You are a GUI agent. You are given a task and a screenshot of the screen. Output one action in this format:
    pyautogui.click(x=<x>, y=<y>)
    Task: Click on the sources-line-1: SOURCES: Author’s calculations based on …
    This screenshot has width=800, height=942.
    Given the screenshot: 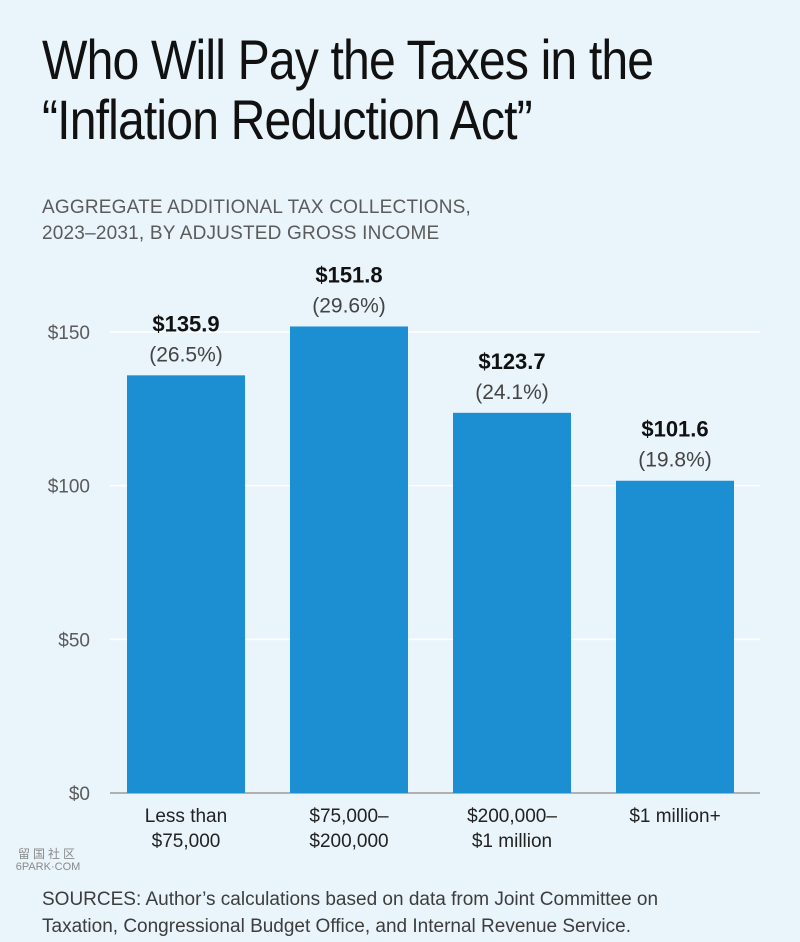 What is the action you would take?
    pyautogui.click(x=350, y=899)
    